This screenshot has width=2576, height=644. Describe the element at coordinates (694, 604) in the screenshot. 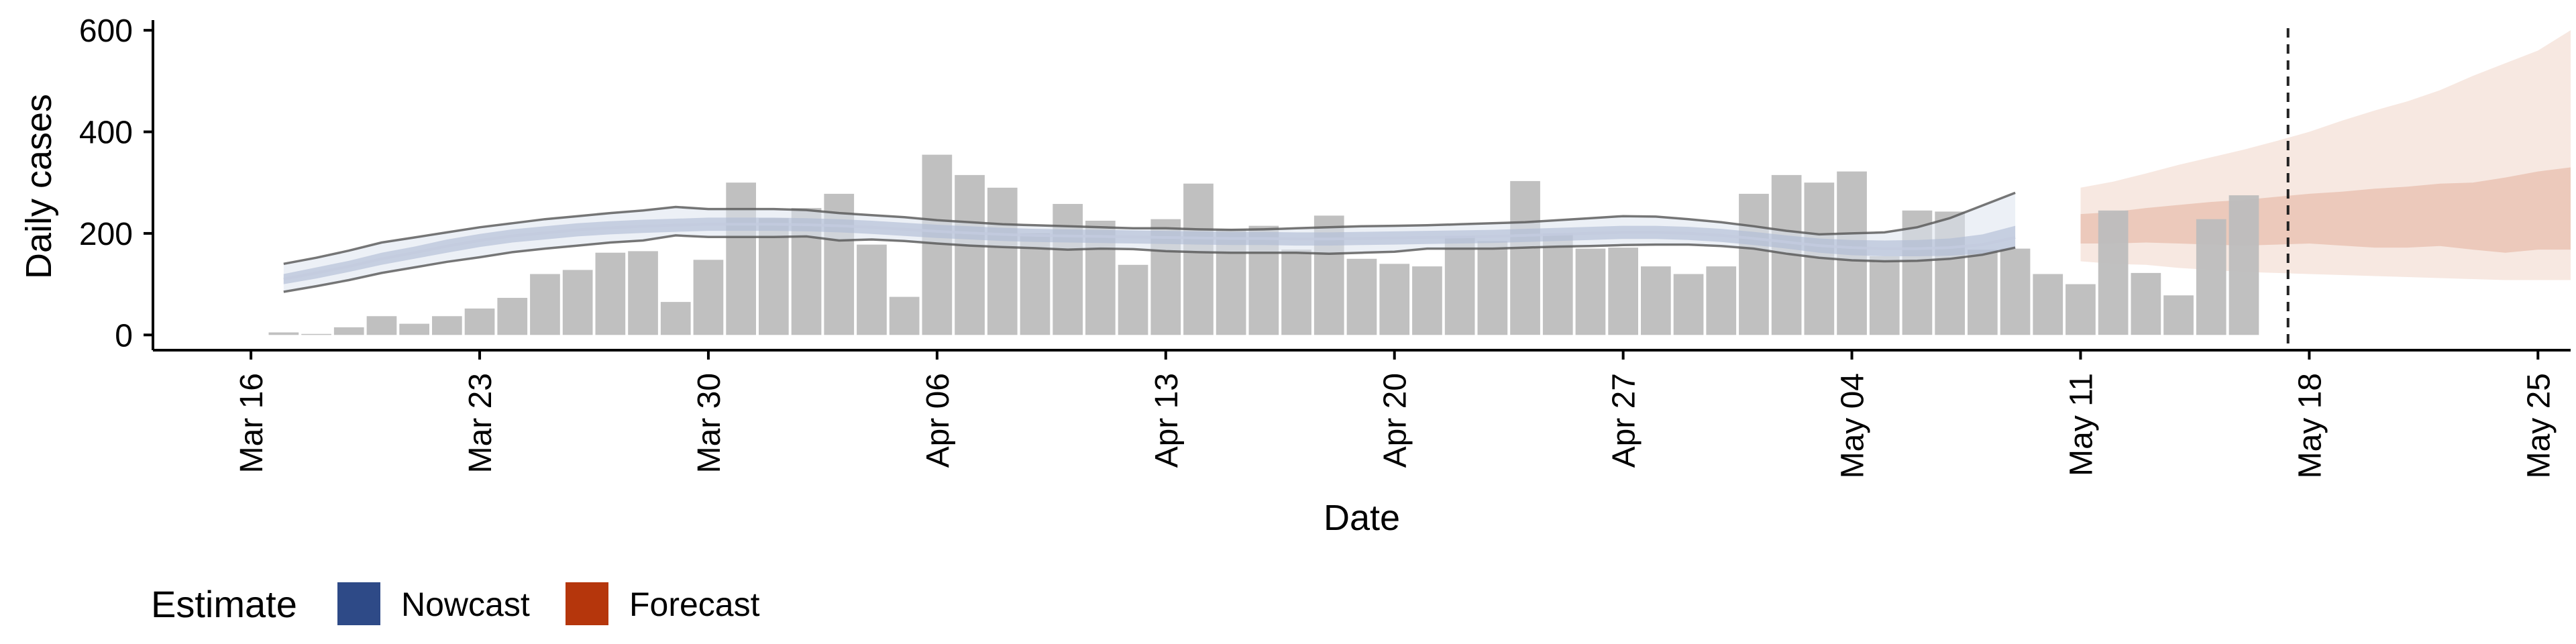

I see `legend-label-forecast: Forecast` at that location.